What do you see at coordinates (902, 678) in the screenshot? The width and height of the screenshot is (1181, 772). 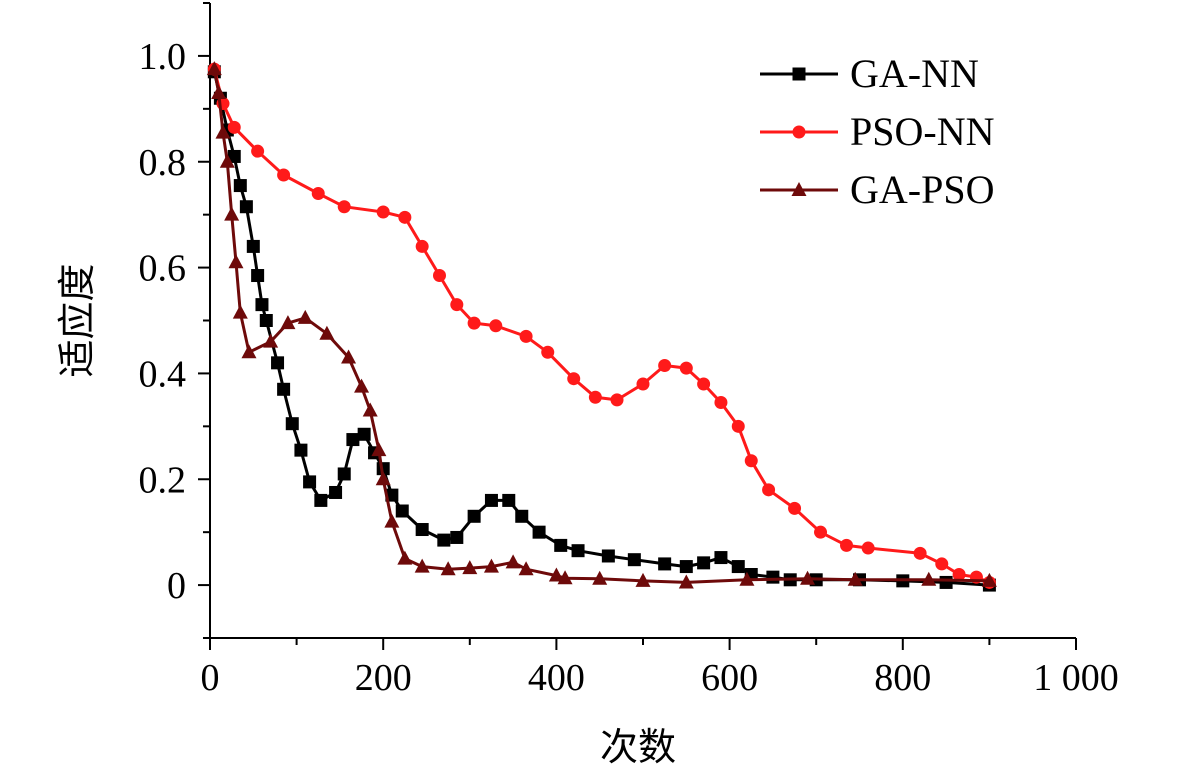 I see `x-tick-label: 800` at bounding box center [902, 678].